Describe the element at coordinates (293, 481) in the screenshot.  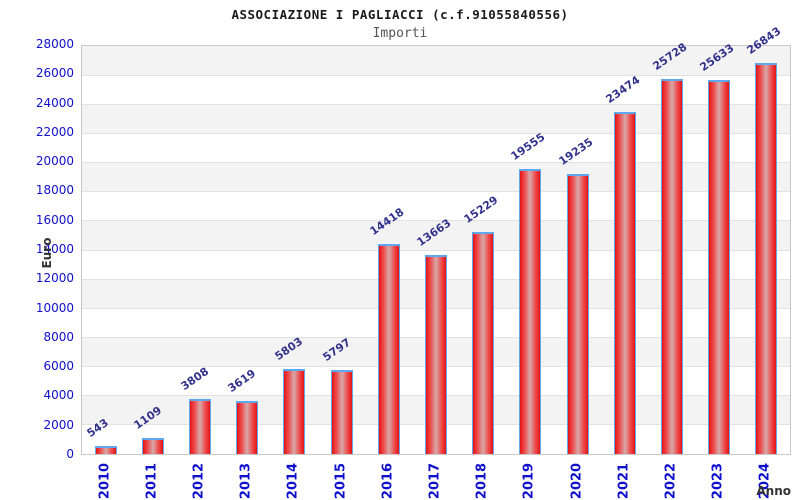
I see `x-tick-label: 2014` at that location.